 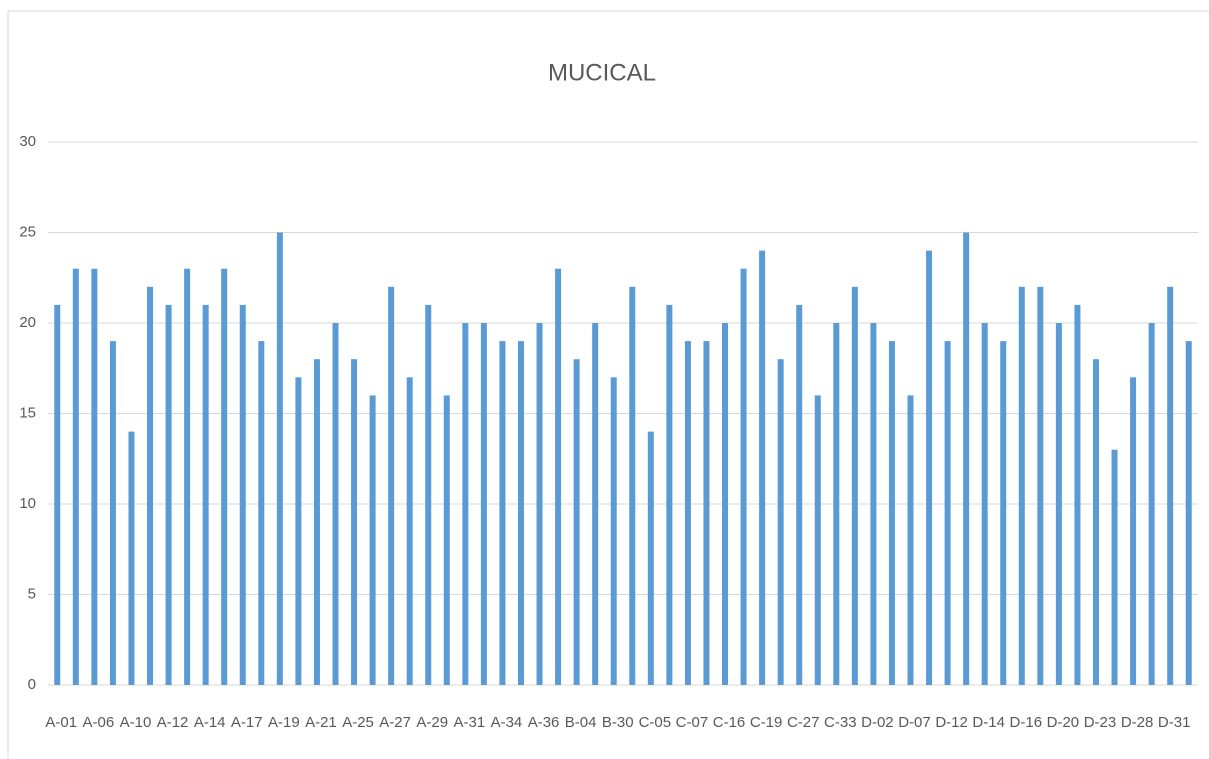 What do you see at coordinates (729, 722) in the screenshot?
I see `x-tick-label: C-16` at bounding box center [729, 722].